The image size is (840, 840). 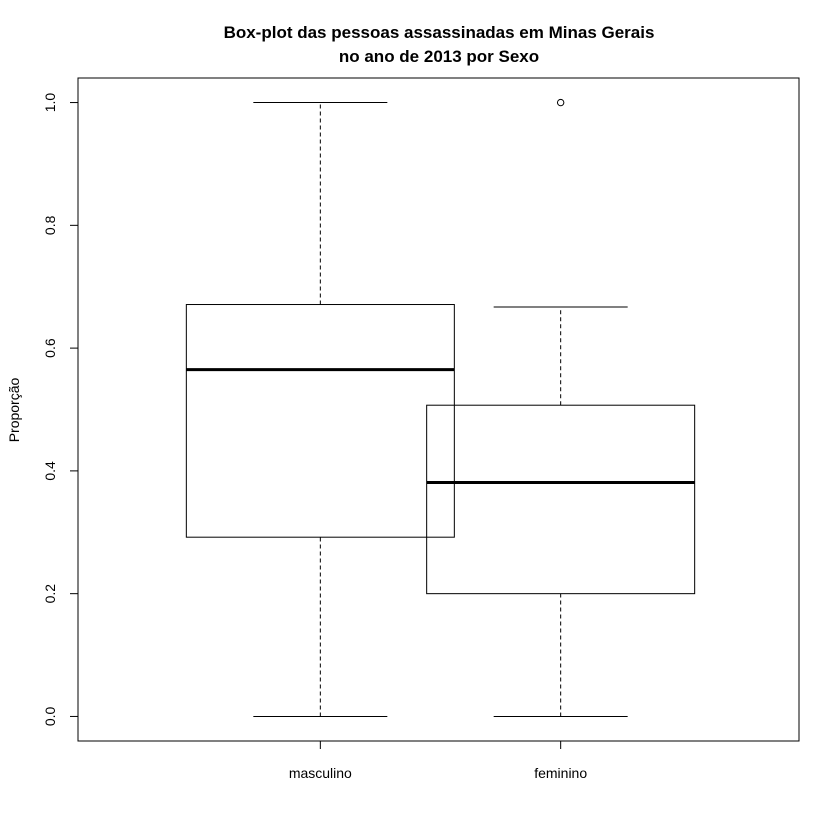 I want to click on chart-title-line-2: no ano de 2013 por Sexo, so click(x=439, y=56).